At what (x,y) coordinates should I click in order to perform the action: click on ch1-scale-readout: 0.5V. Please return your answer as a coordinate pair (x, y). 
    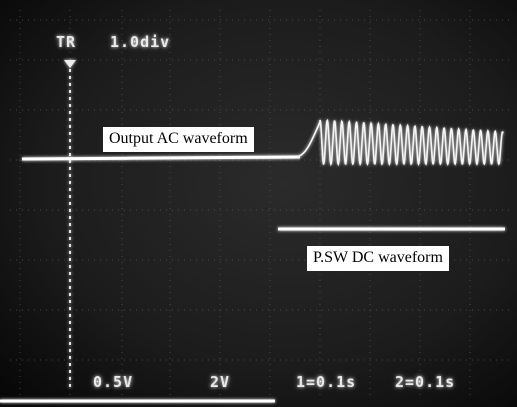
    Looking at the image, I should click on (113, 382).